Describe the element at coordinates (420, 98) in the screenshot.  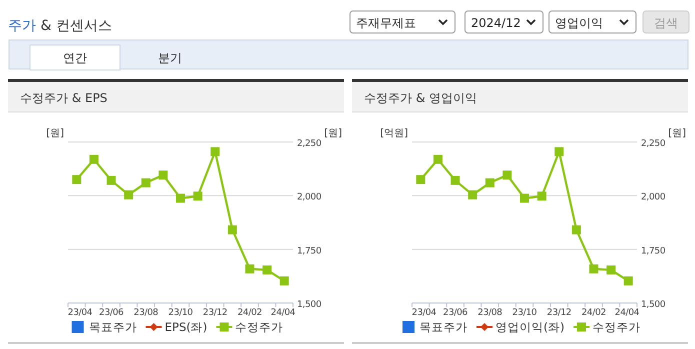
I see `chart-title: 수정주가 & 영업이익` at that location.